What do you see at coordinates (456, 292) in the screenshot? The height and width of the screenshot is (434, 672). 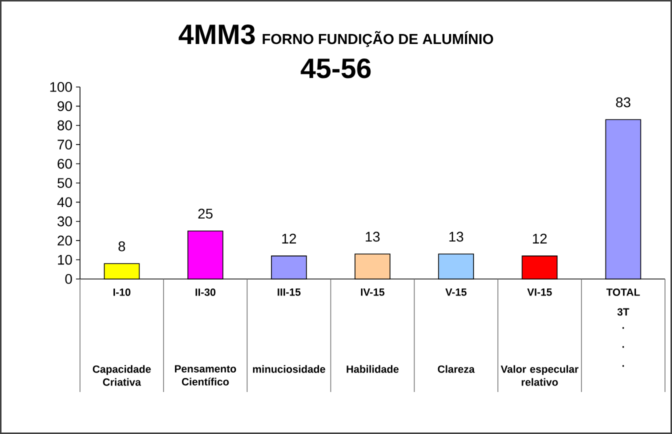 I see `x-tick-label: V-15` at bounding box center [456, 292].